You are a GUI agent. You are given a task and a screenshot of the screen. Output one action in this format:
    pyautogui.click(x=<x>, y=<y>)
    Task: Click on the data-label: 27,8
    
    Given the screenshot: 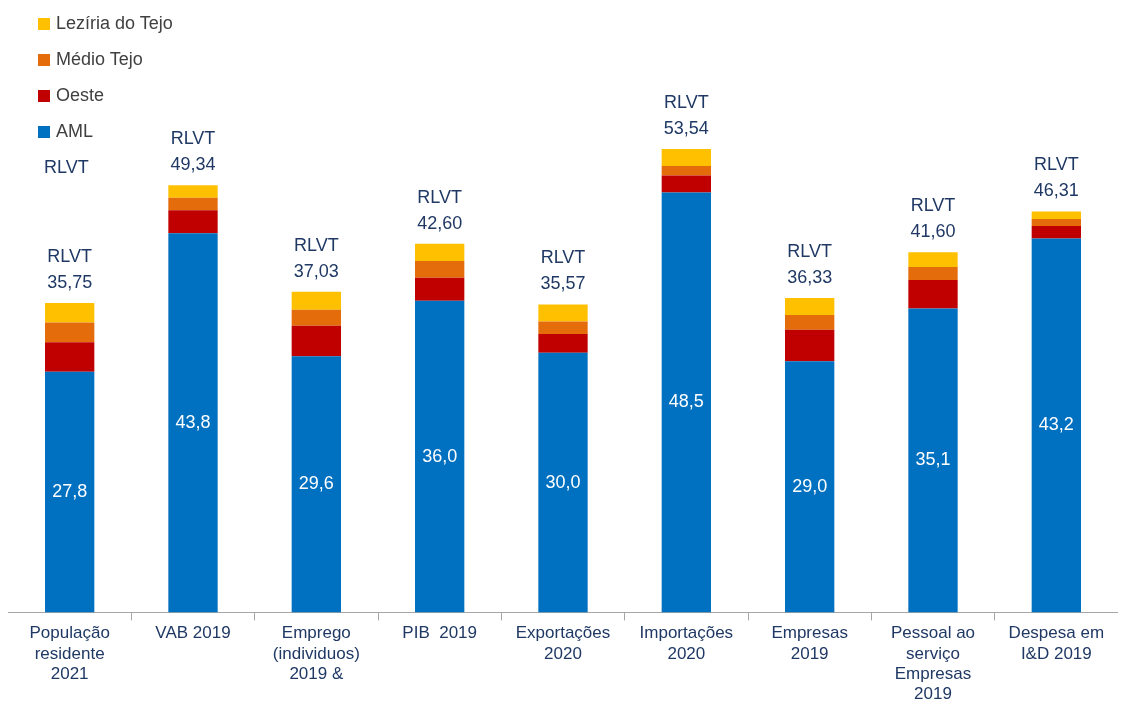 What is the action you would take?
    pyautogui.click(x=70, y=491)
    